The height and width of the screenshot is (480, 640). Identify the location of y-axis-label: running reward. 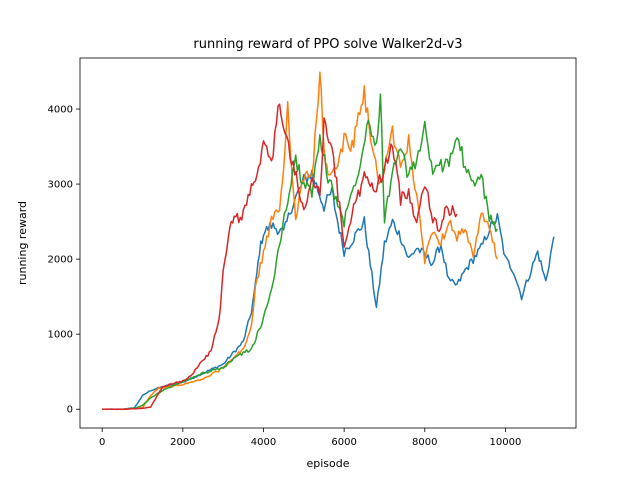
(22, 243).